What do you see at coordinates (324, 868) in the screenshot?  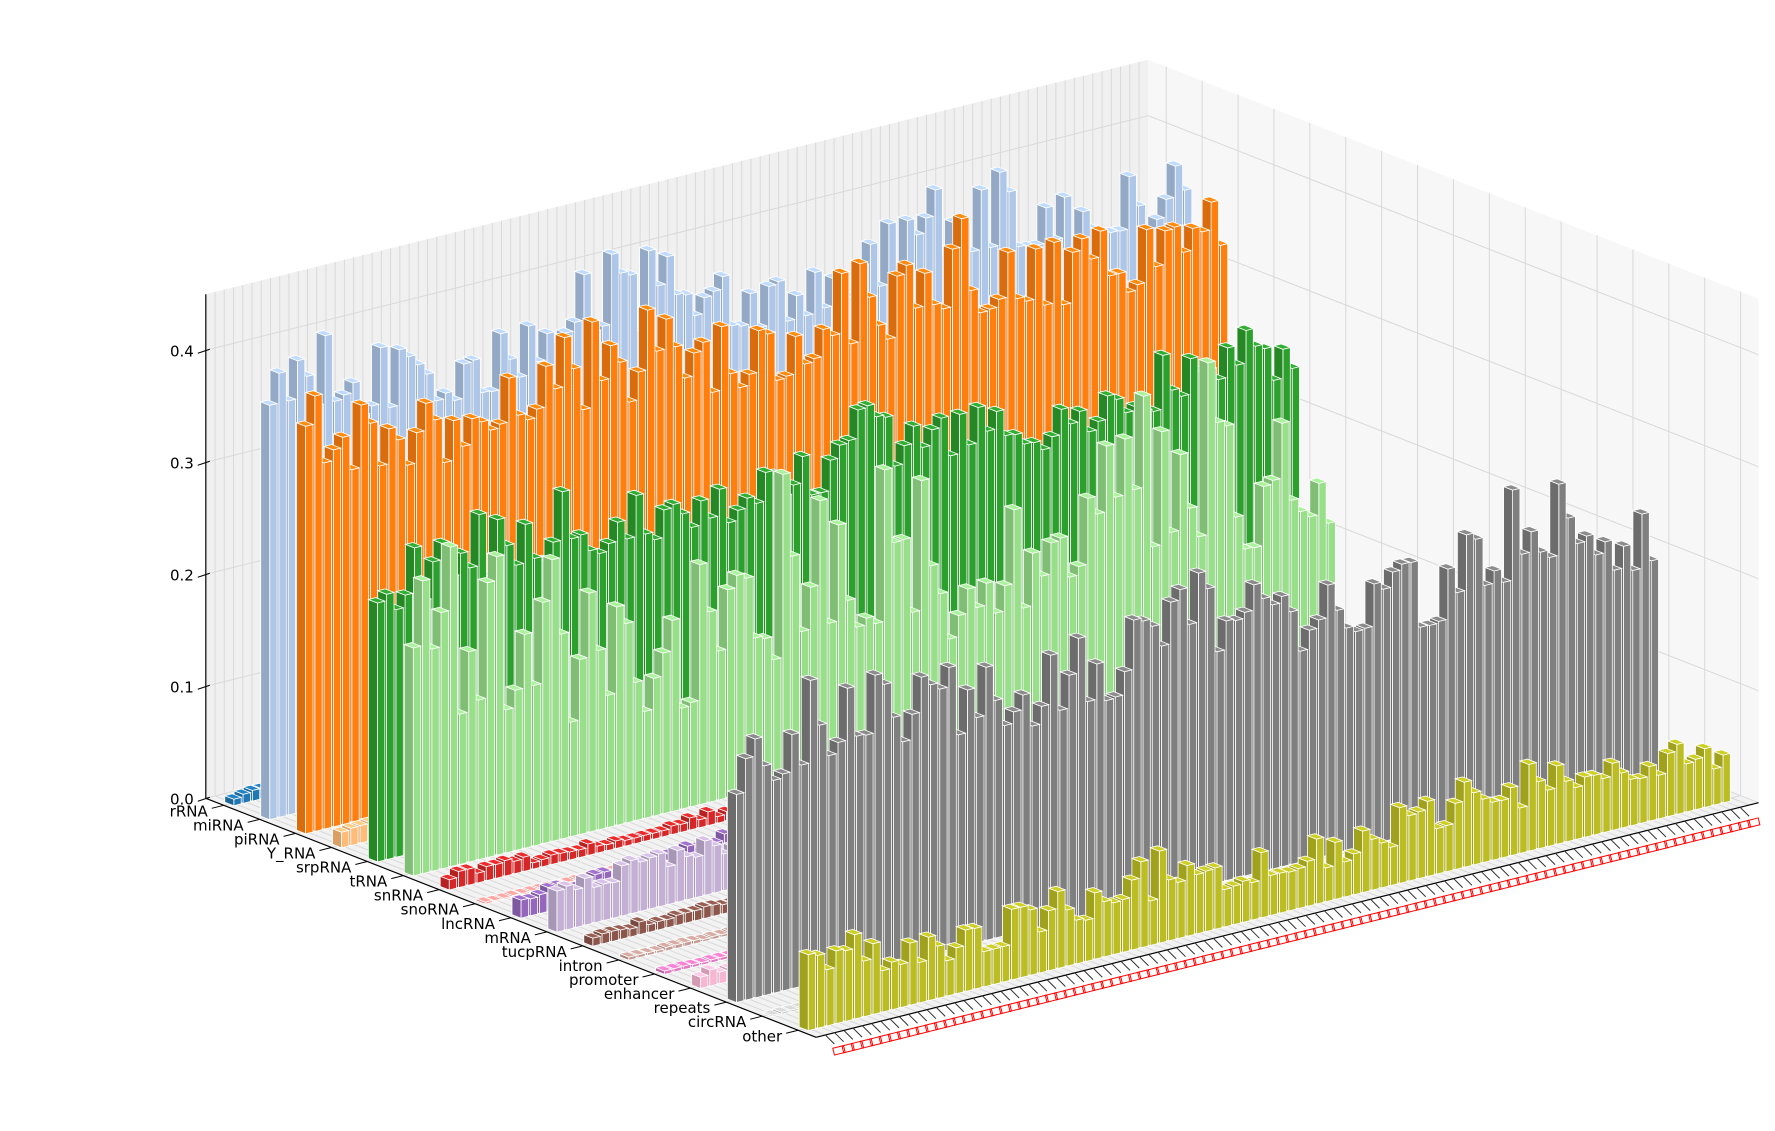 I see `category-tick-label: srpRNA` at bounding box center [324, 868].